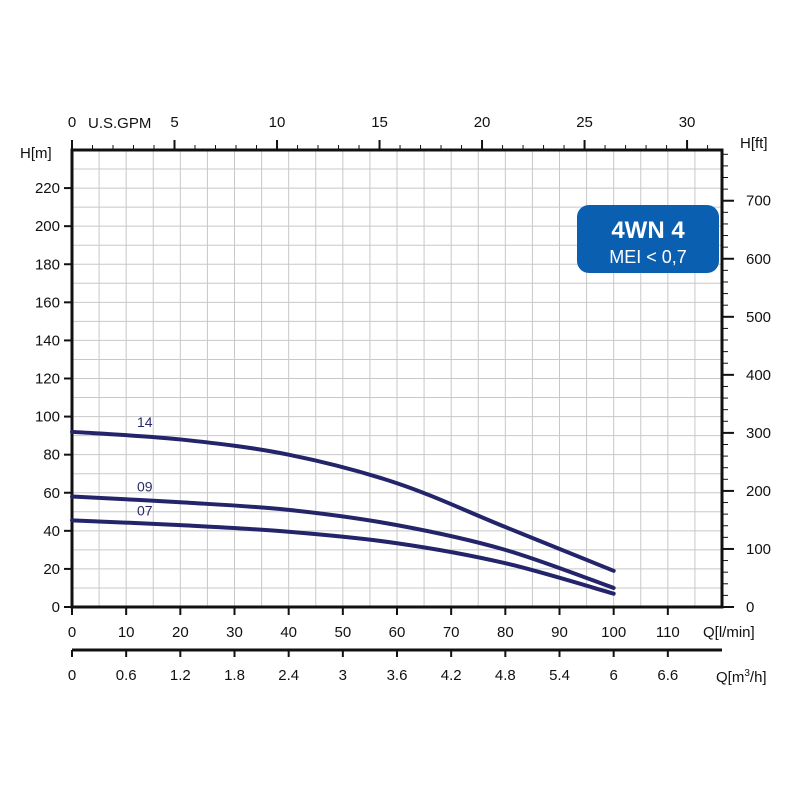 The height and width of the screenshot is (800, 800). What do you see at coordinates (750, 607) in the screenshot?
I see `right-tick-label: 0` at bounding box center [750, 607].